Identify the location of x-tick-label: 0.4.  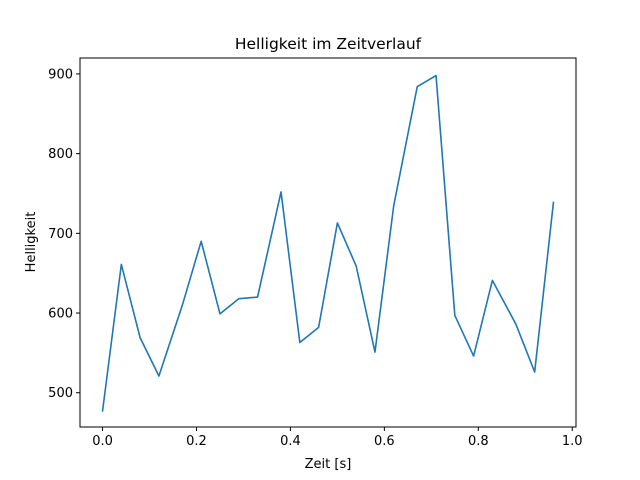
(290, 441).